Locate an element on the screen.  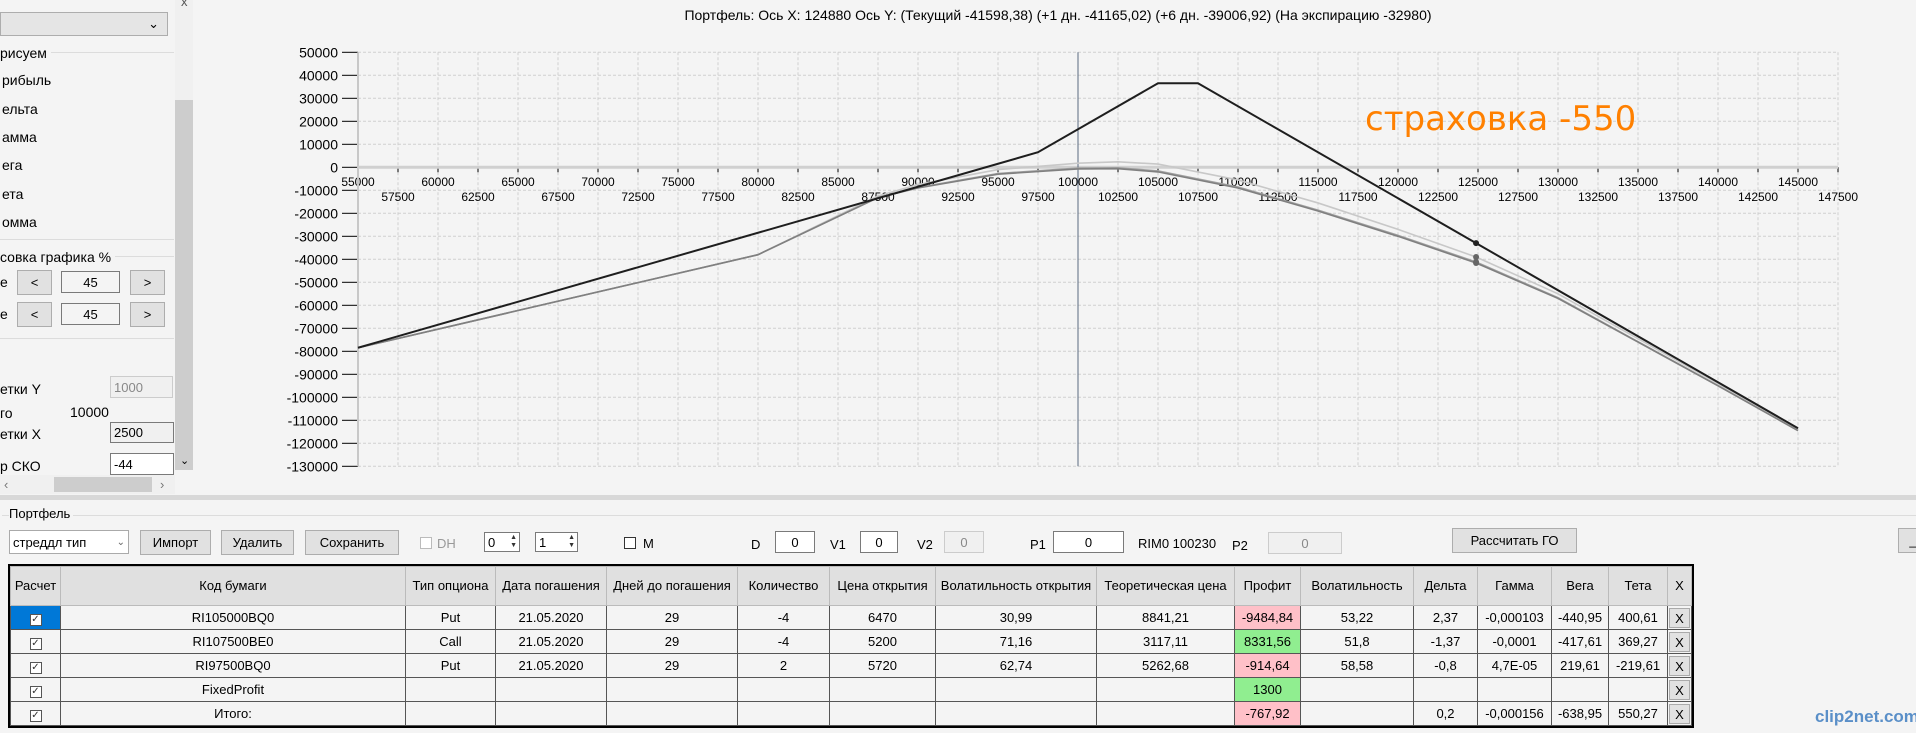
save-button: Сохранить is located at coordinates (352, 542).